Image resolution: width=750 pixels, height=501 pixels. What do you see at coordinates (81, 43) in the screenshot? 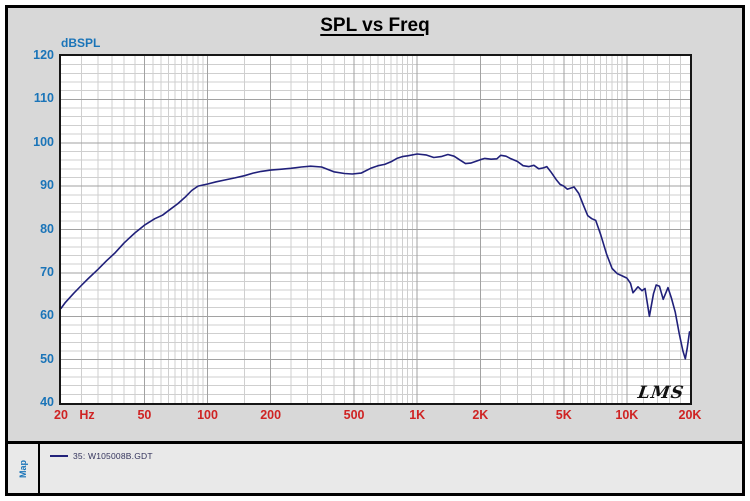
I see `y-axis-unit-label: dBSPL` at bounding box center [81, 43].